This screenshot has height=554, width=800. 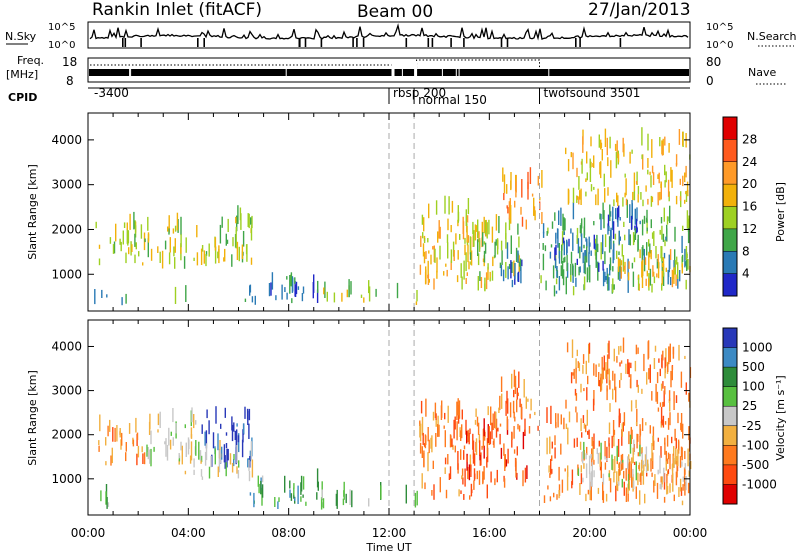 I want to click on freq-panel-frame, so click(x=389, y=70).